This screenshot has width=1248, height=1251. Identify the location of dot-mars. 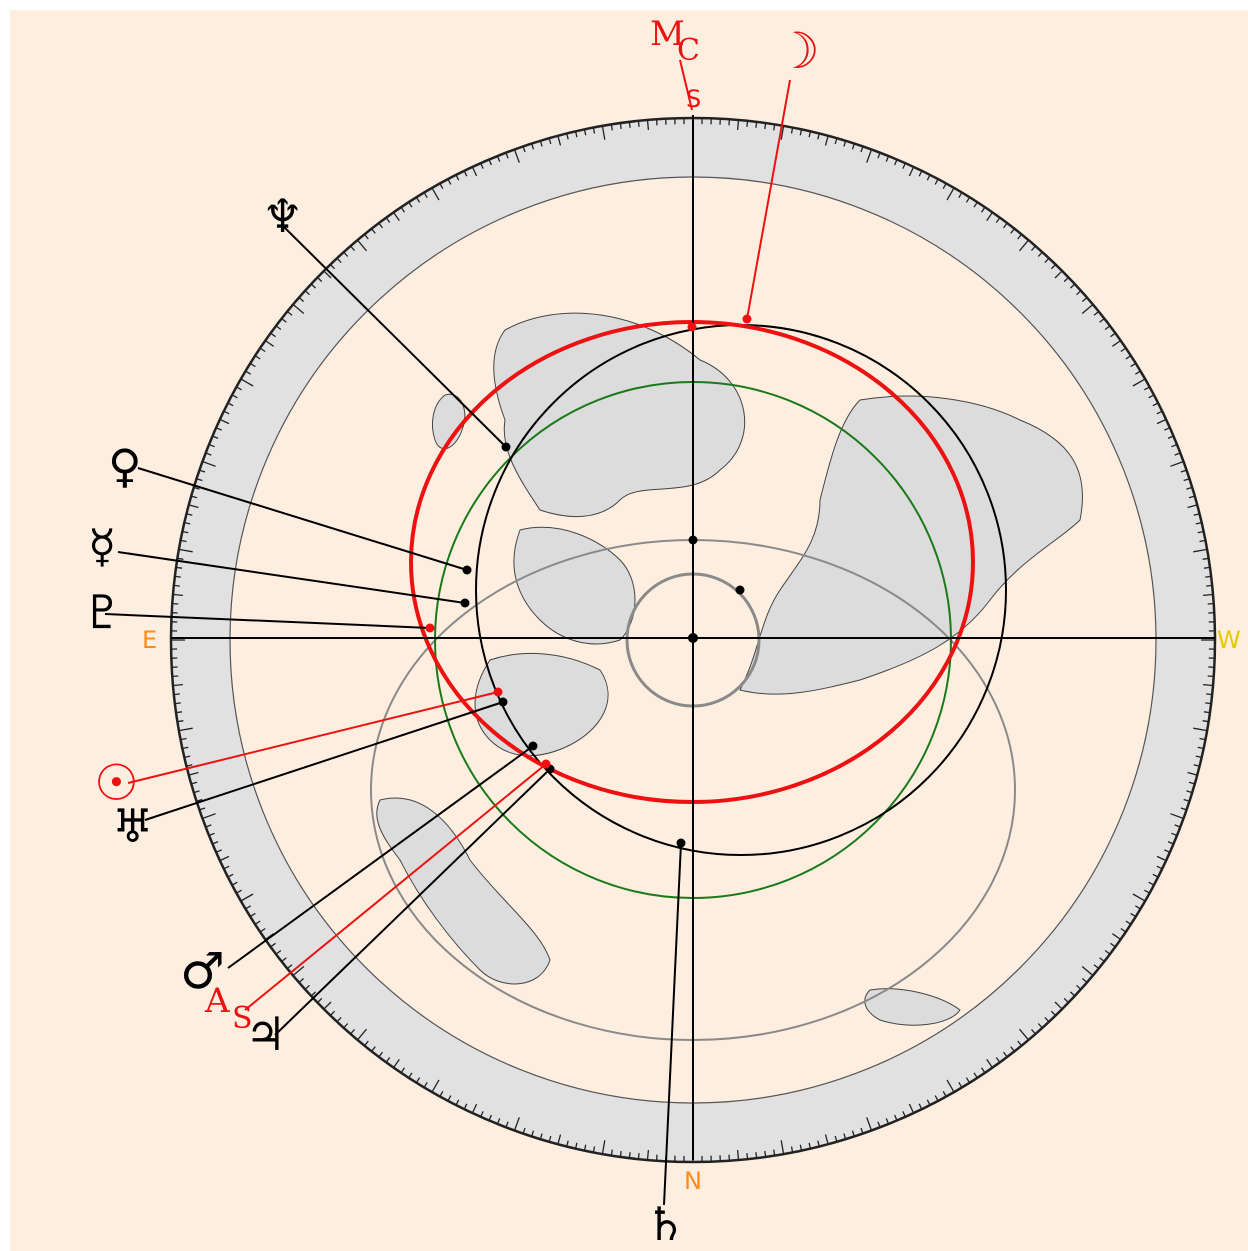
(533, 746).